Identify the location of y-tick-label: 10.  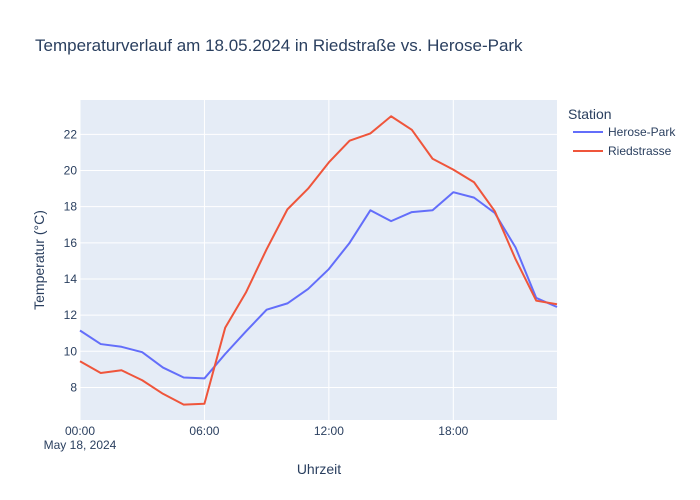
(71, 351).